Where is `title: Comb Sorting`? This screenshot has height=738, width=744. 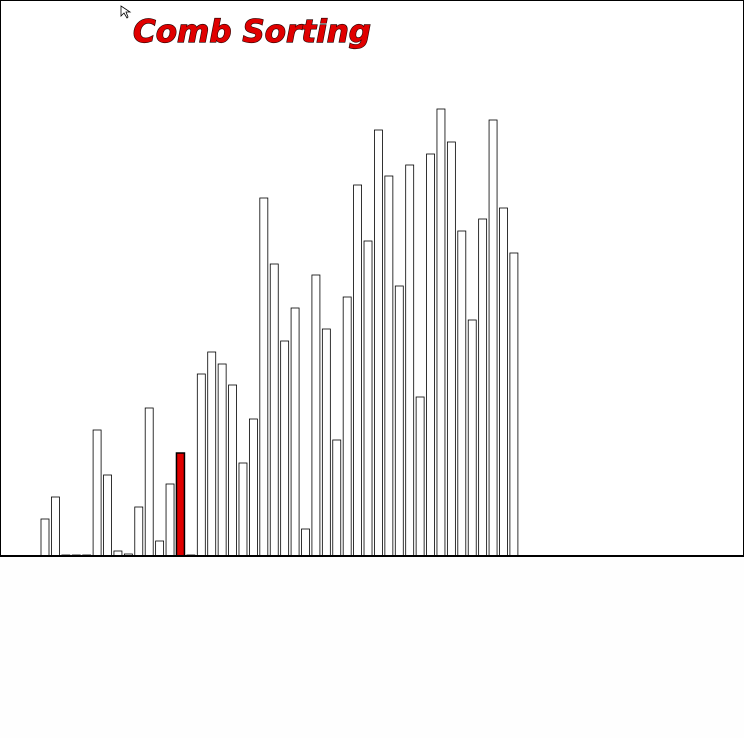 title: Comb Sorting is located at coordinates (252, 32).